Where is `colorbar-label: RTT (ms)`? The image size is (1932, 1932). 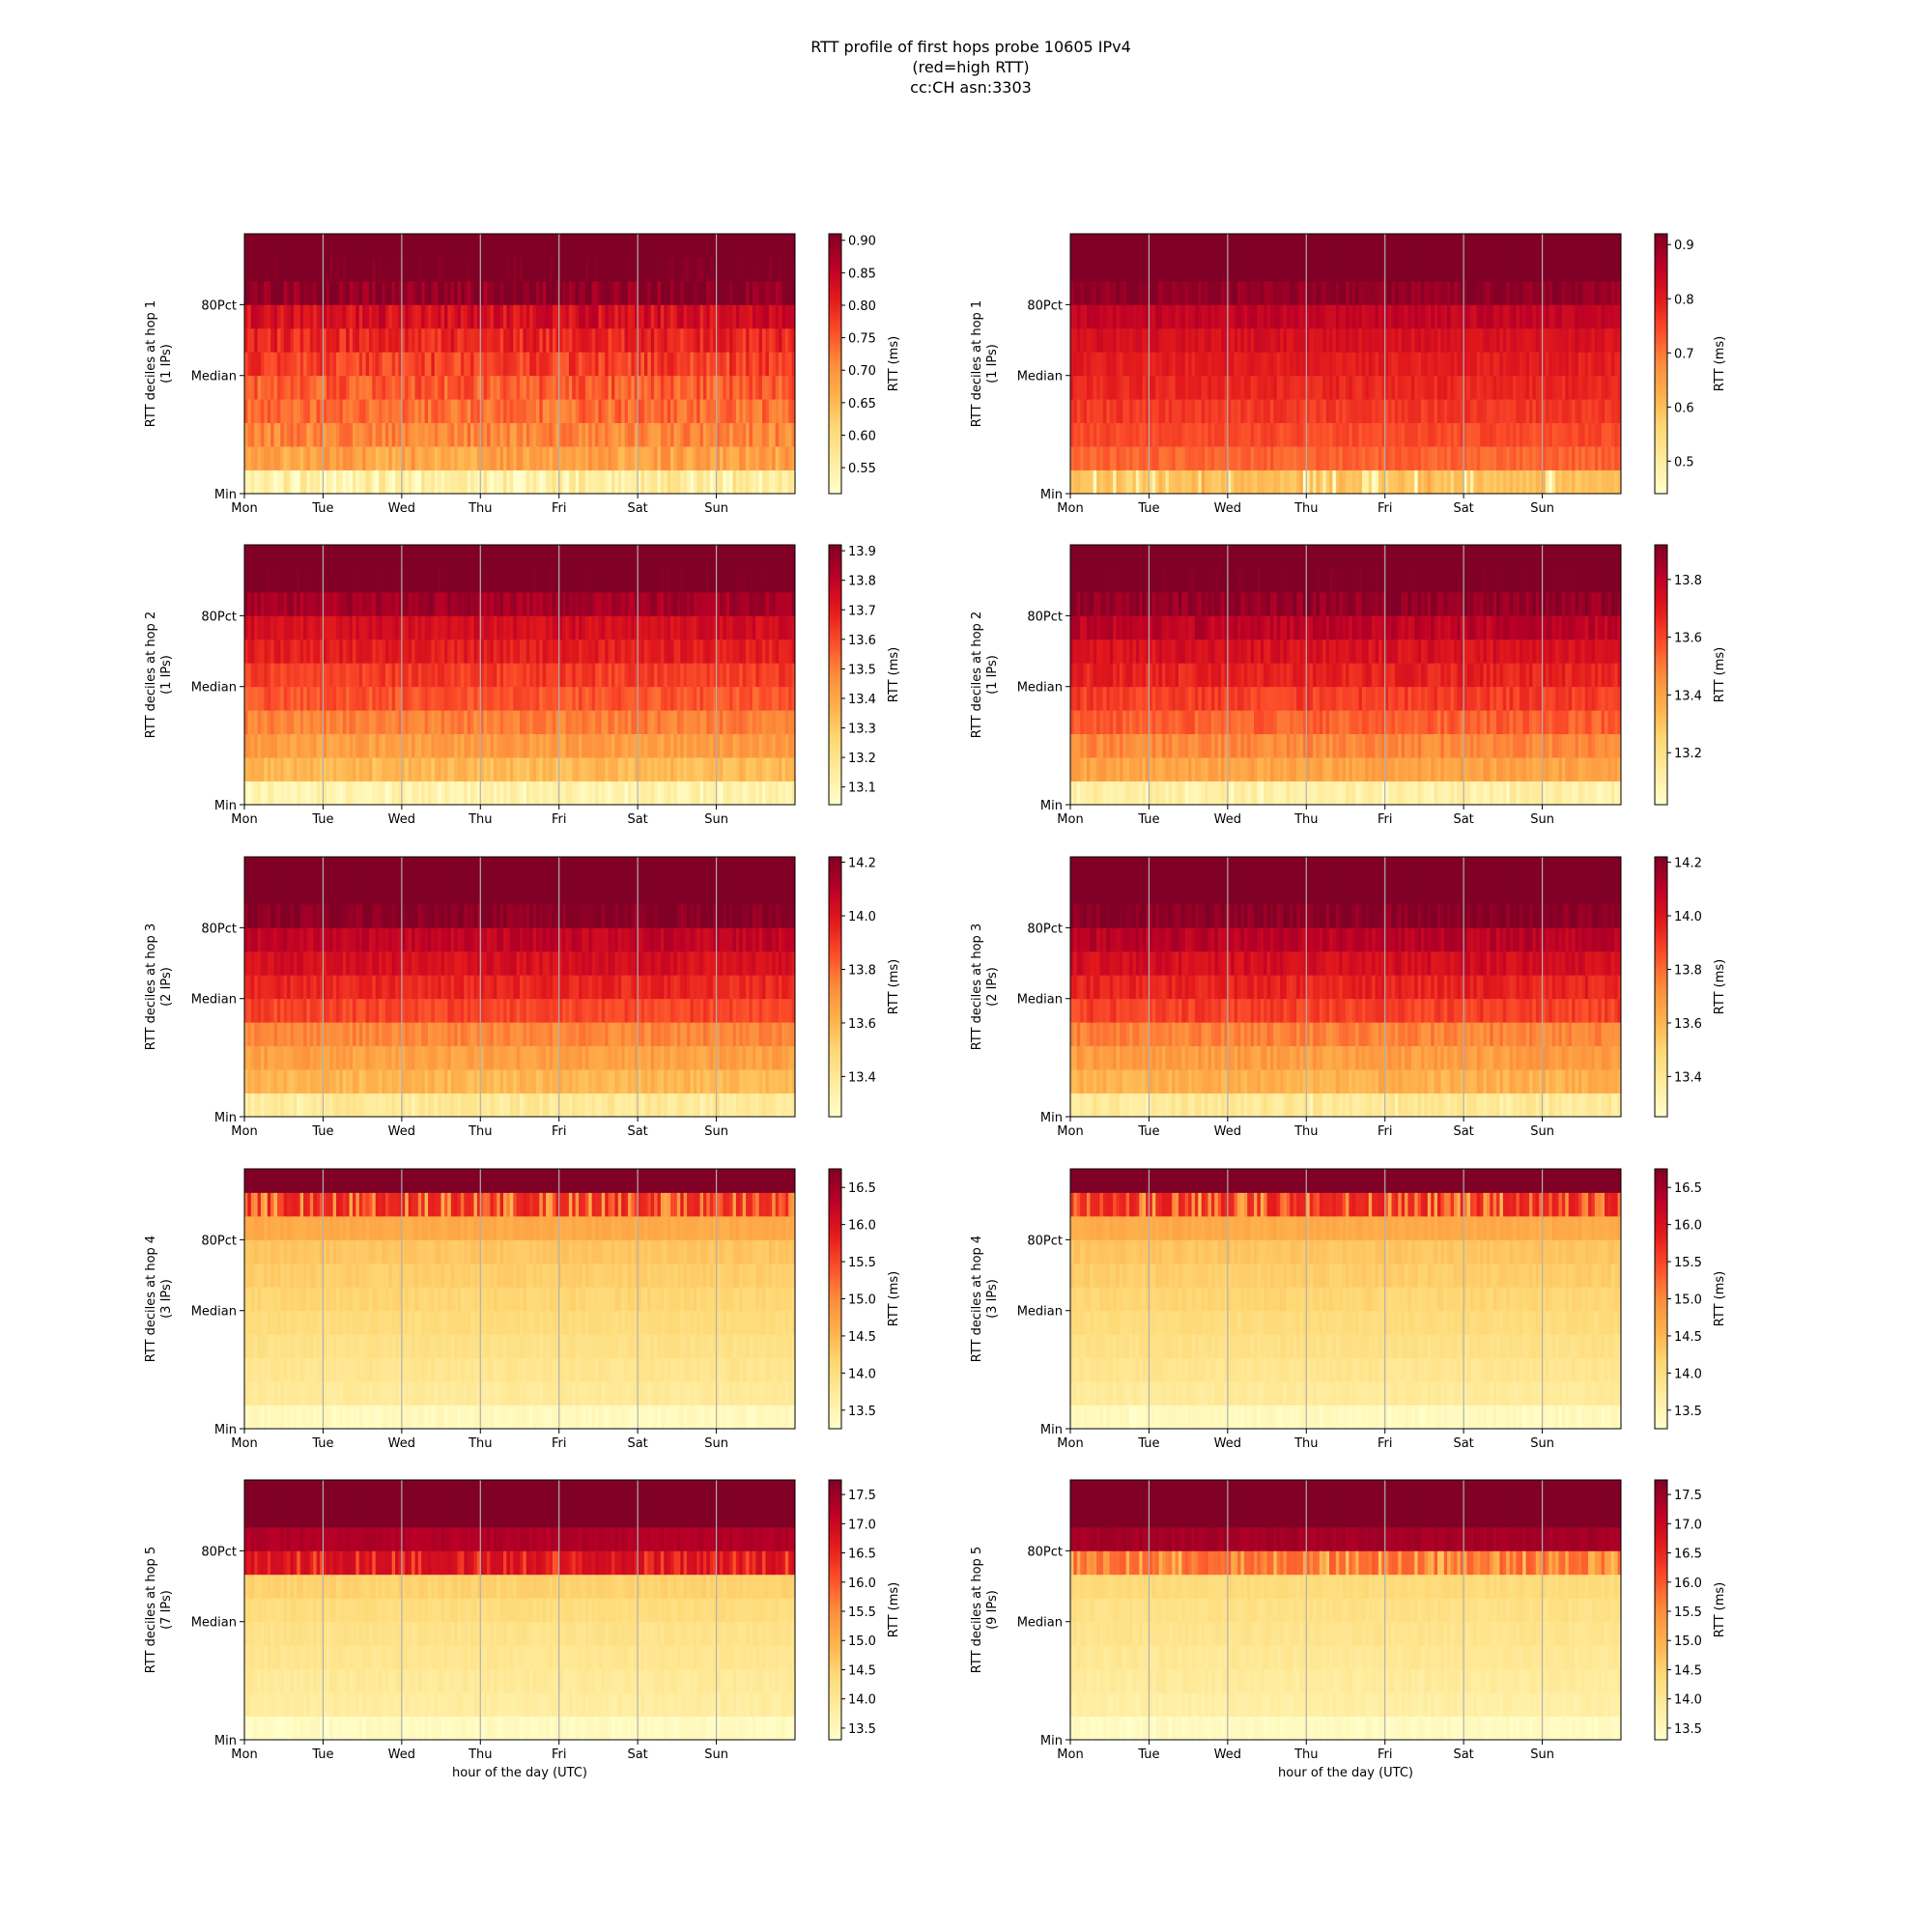 colorbar-label: RTT (ms) is located at coordinates (1720, 363).